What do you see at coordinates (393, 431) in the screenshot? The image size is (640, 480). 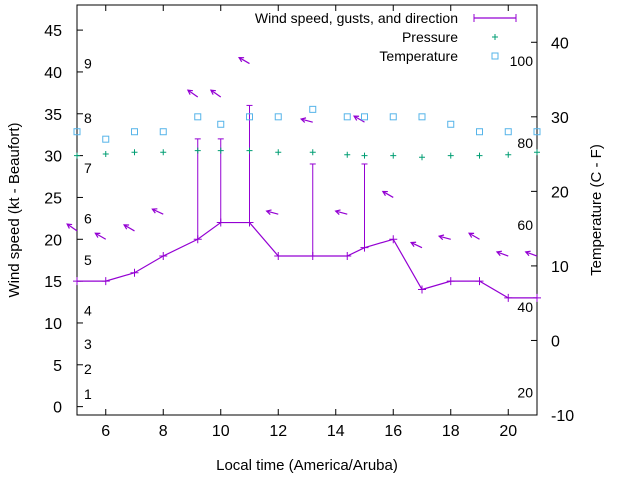 I see `x-tick-label: 16` at bounding box center [393, 431].